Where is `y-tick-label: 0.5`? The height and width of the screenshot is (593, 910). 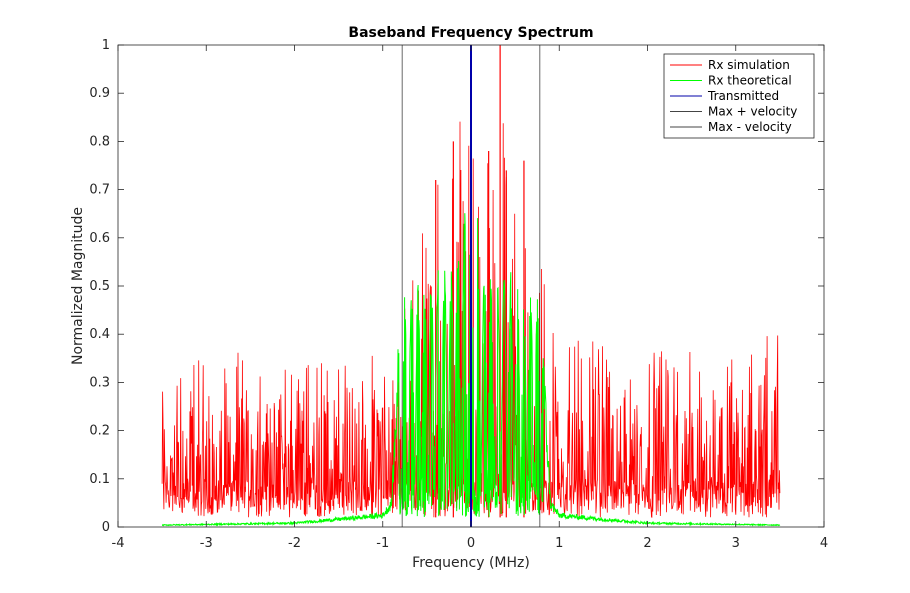
y-tick-label: 0.5 is located at coordinates (99, 286).